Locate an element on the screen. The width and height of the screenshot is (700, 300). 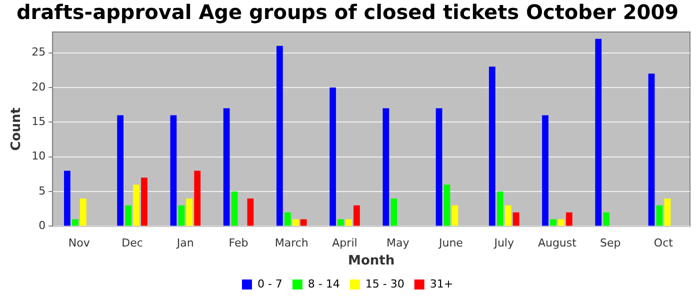
x-tick-label: March is located at coordinates (291, 243).